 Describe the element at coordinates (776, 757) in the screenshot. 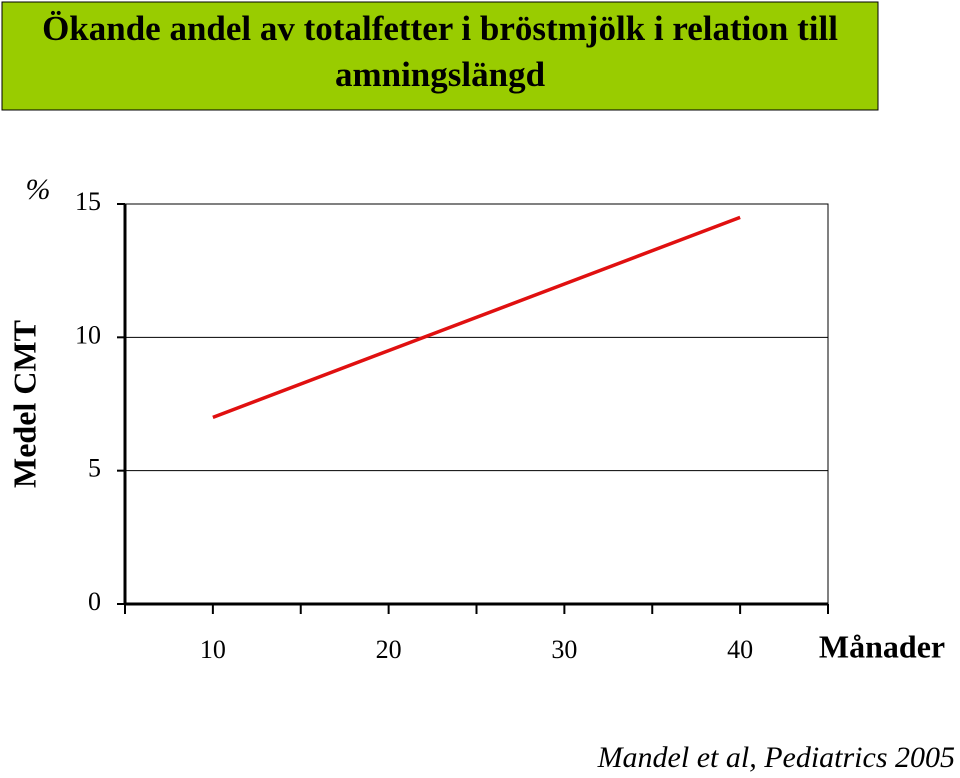

I see `source: Mandel et al, Pediatrics 2005` at that location.